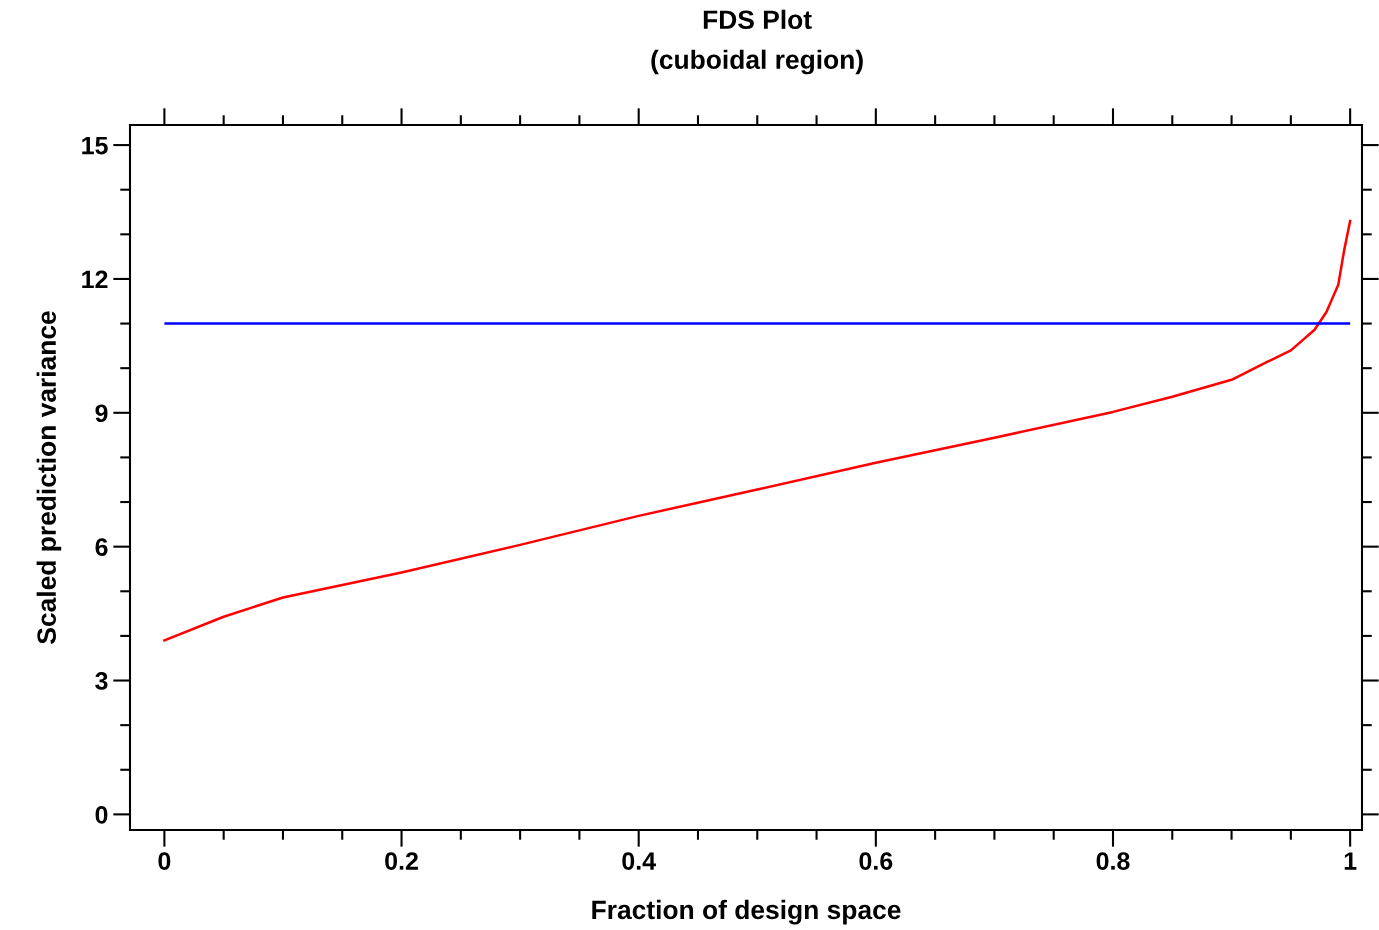 The width and height of the screenshot is (1379, 930). Describe the element at coordinates (95, 145) in the screenshot. I see `y-tick-label: 15` at that location.